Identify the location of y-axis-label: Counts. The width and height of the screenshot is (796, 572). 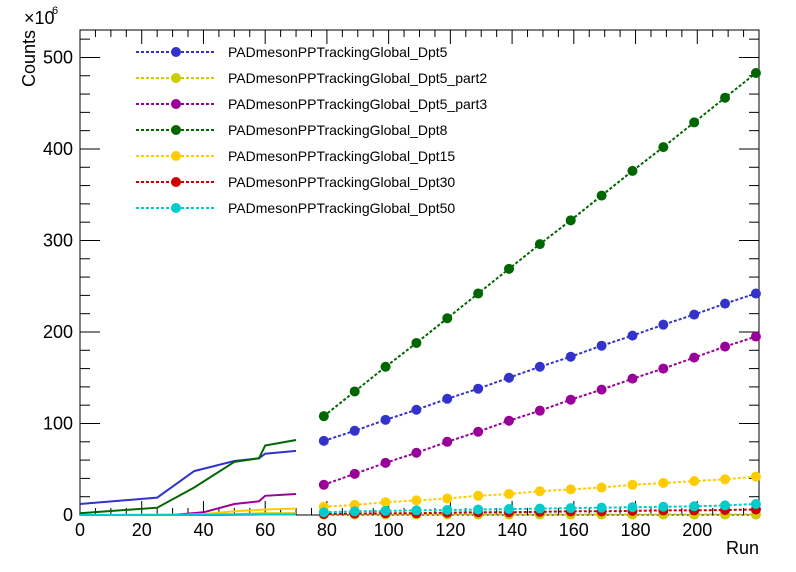
(29, 58).